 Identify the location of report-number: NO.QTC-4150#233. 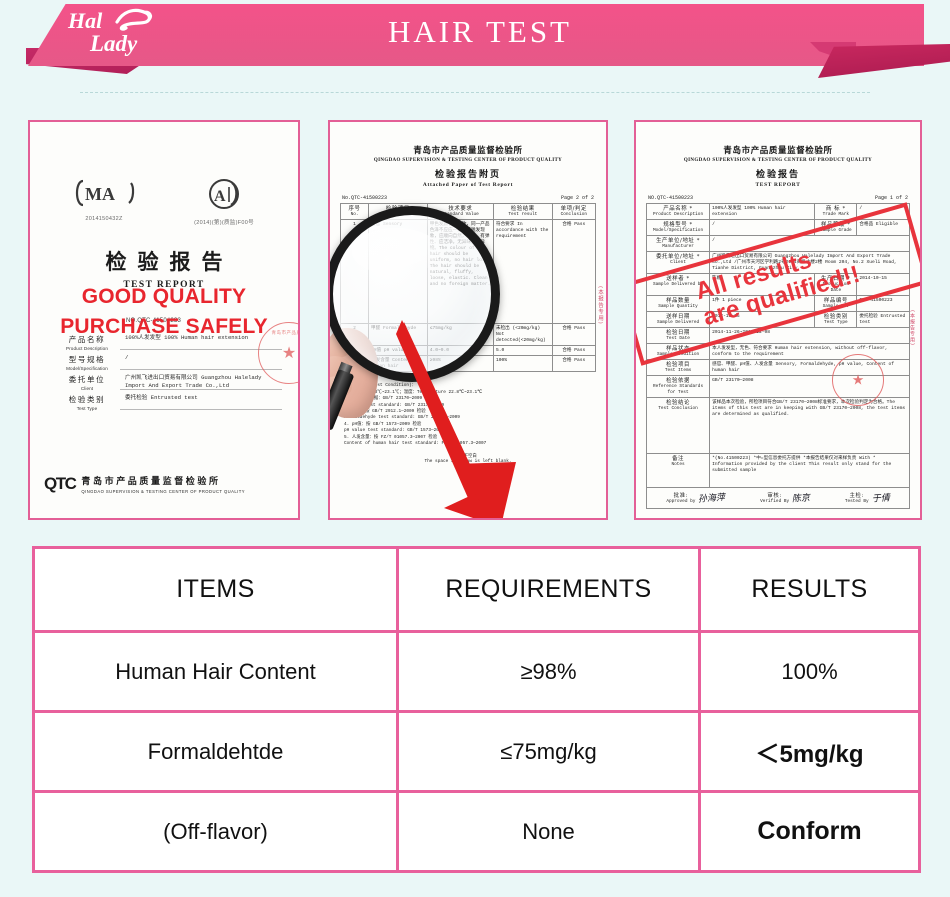
(154, 321).